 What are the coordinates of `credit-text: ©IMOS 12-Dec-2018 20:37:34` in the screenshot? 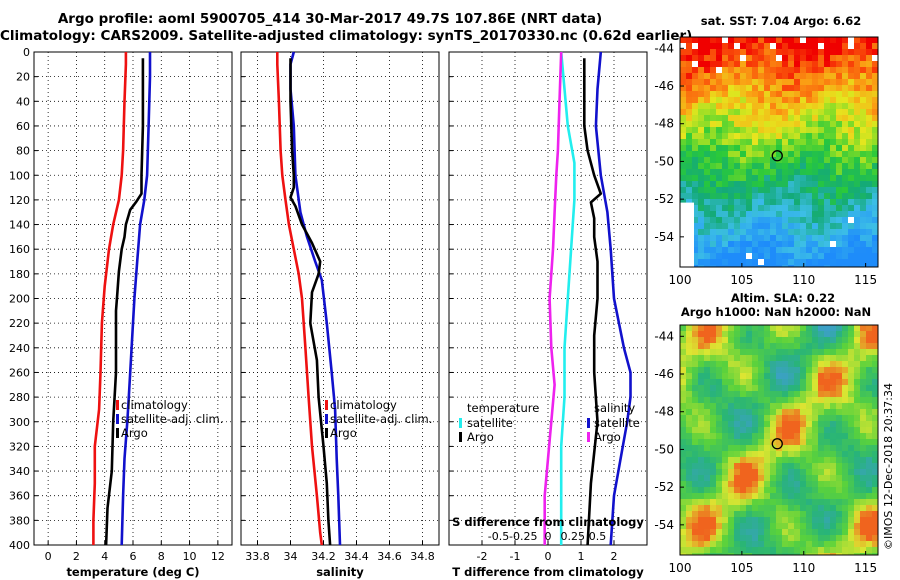 It's located at (888, 466).